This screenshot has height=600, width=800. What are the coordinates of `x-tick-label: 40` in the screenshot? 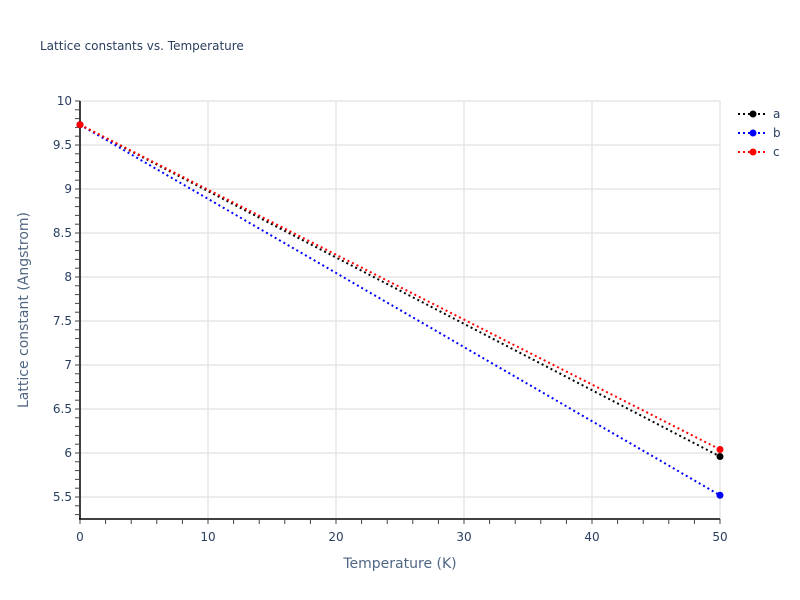 It's located at (591, 537).